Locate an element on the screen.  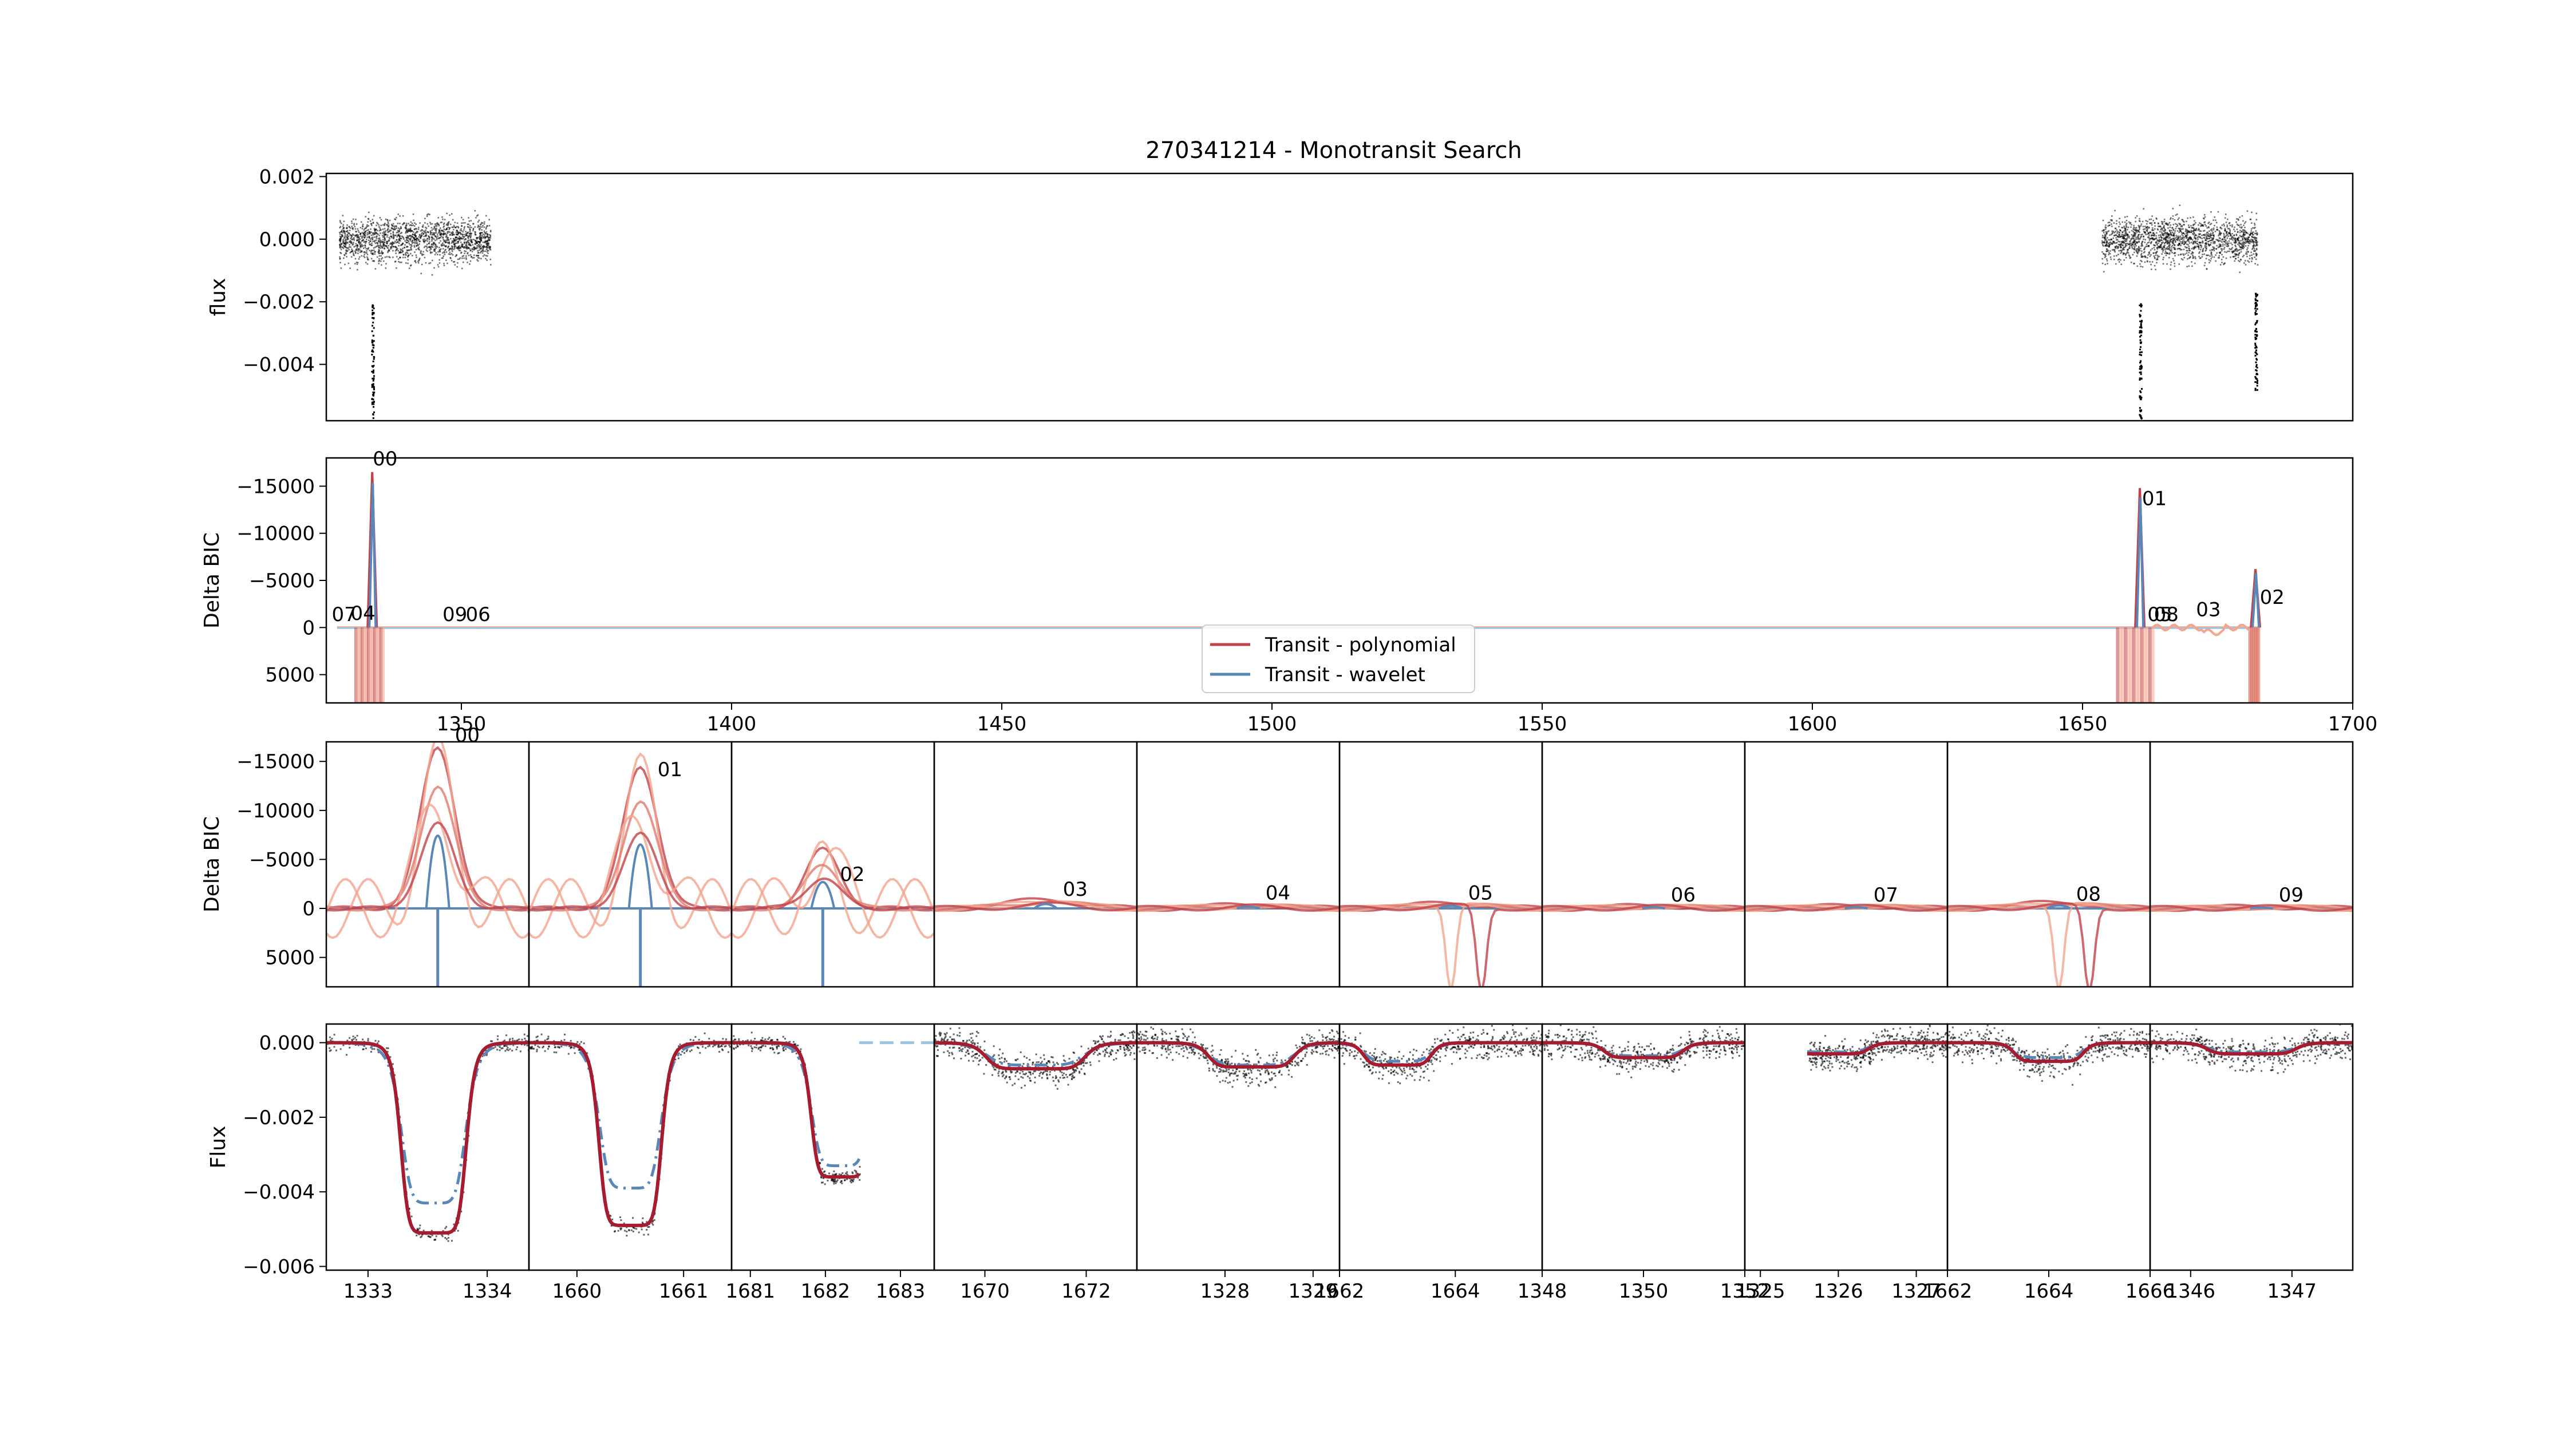
wavelet-model is located at coordinates (796, 1104).